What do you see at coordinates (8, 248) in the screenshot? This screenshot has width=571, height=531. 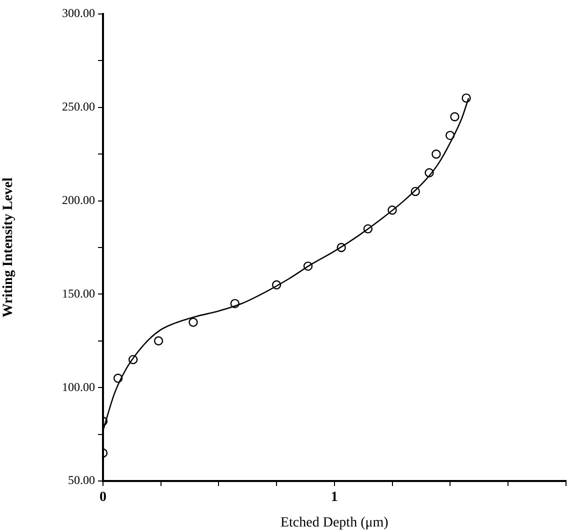 I see `y-axis-title: Writing Intensity Level` at bounding box center [8, 248].